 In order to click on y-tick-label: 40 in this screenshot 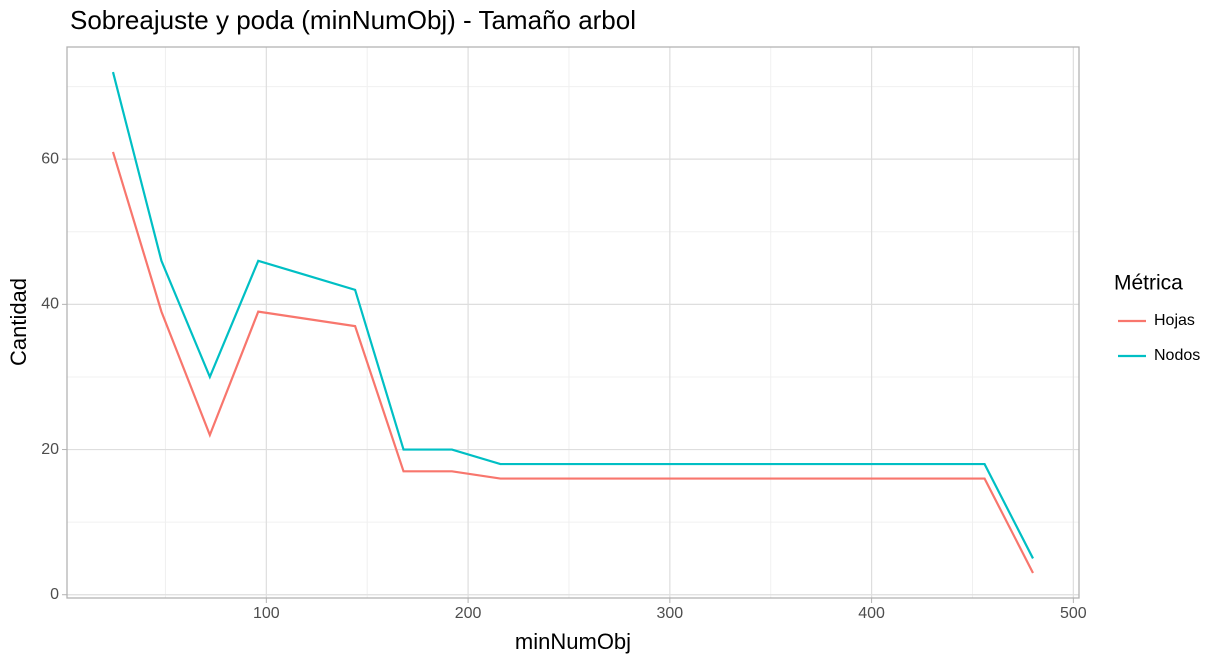, I will do `click(50, 304)`.